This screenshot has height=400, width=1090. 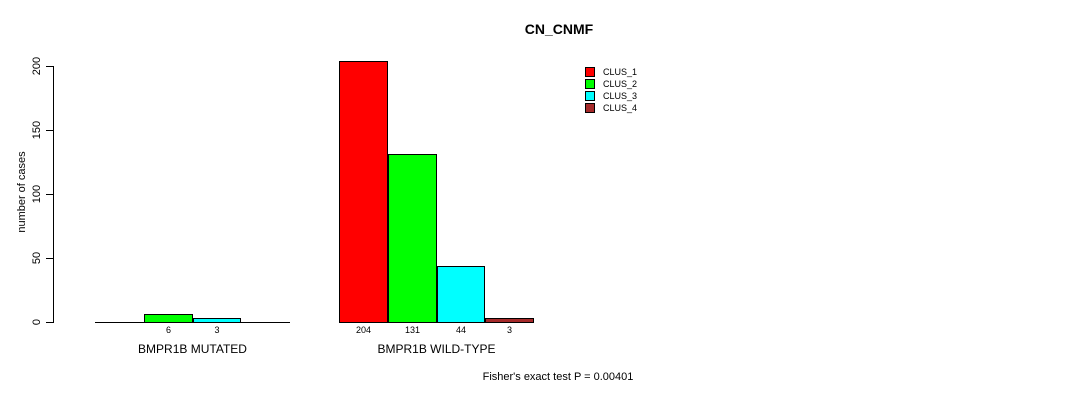 What do you see at coordinates (37, 258) in the screenshot?
I see `y-tick-label: 50` at bounding box center [37, 258].